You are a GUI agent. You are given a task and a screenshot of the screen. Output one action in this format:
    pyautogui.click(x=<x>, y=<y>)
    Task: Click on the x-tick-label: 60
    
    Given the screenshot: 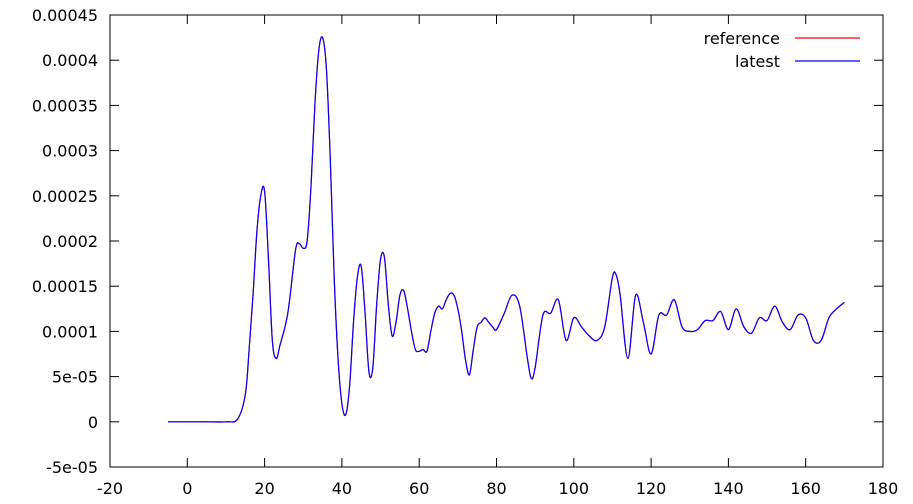 What is the action you would take?
    pyautogui.click(x=419, y=488)
    